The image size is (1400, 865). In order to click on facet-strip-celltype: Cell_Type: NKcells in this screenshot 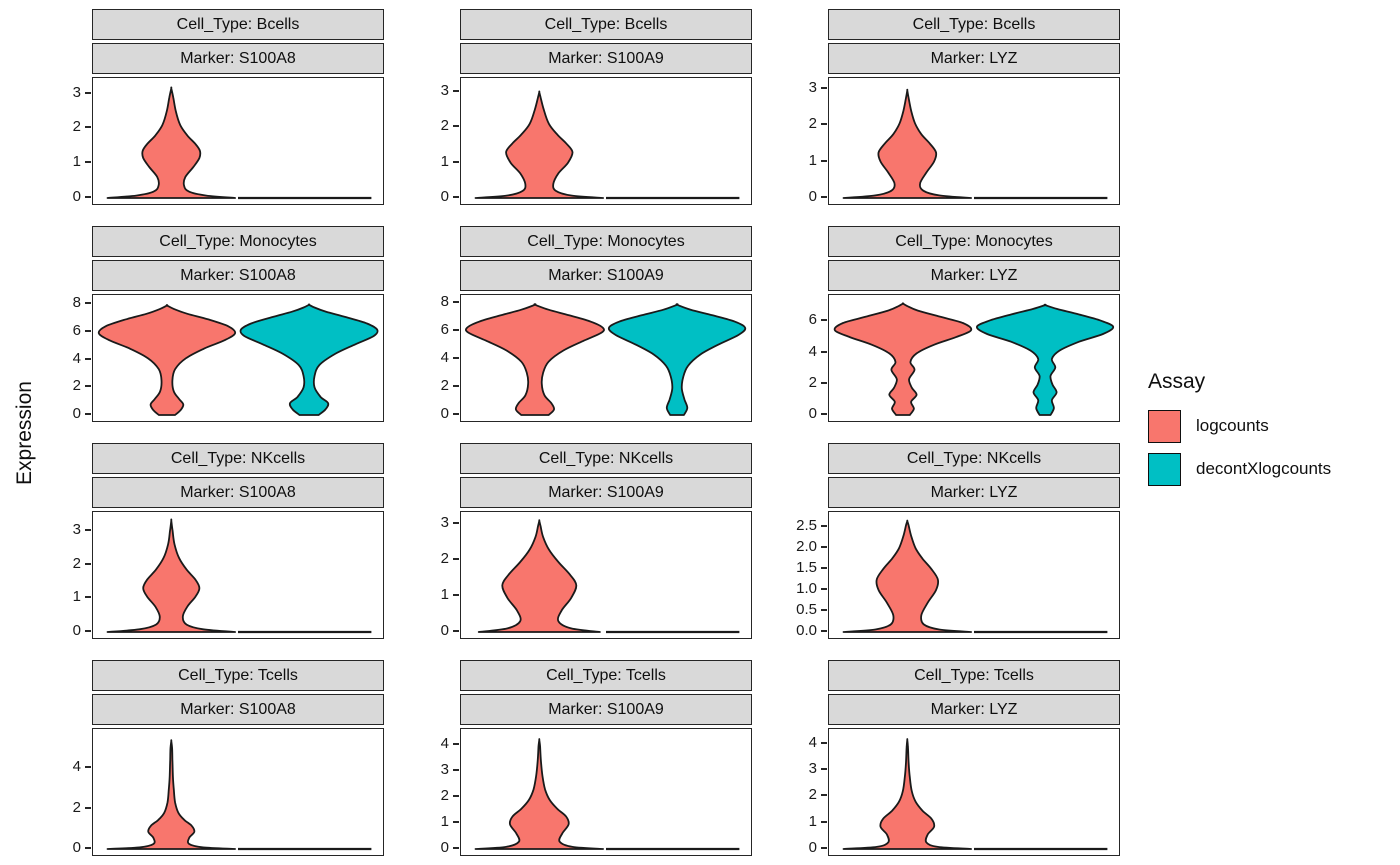, I will do `click(238, 458)`.